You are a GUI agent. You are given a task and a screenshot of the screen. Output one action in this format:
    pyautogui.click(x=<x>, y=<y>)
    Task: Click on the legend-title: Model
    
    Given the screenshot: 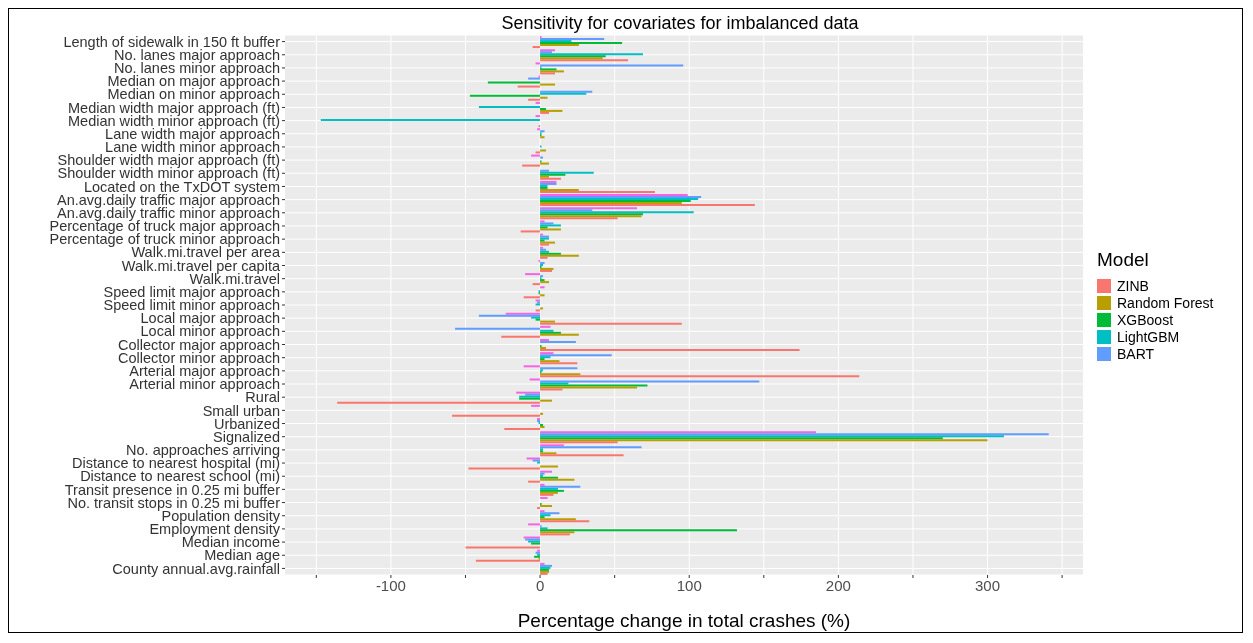 What is the action you would take?
    pyautogui.click(x=1123, y=260)
    